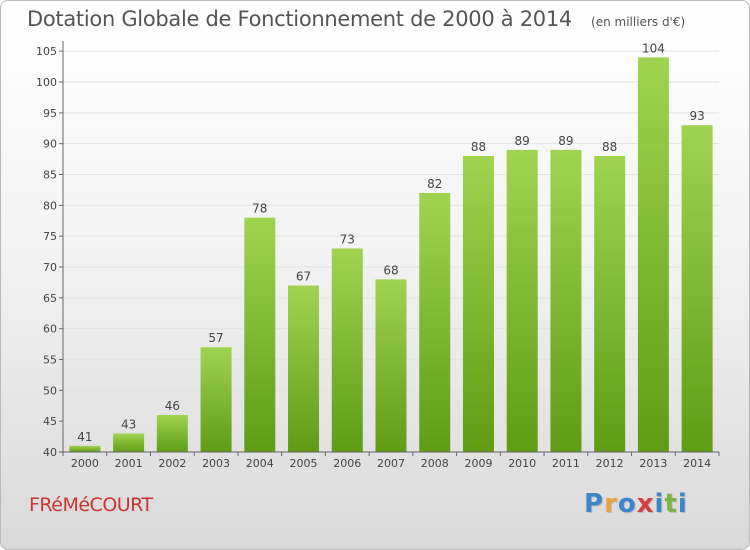 Image resolution: width=750 pixels, height=550 pixels. Describe the element at coordinates (347, 463) in the screenshot. I see `x-tick-label: 2006` at that location.